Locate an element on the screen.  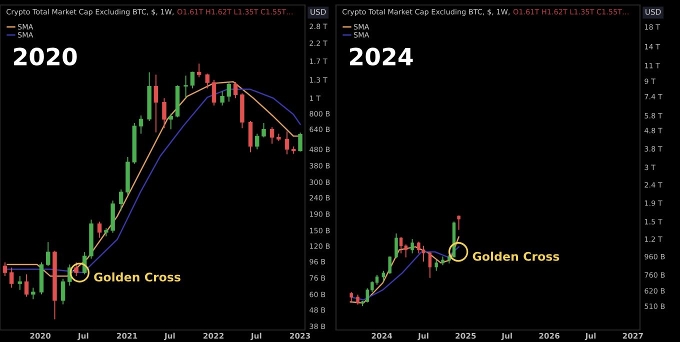
annotation: 2024 is located at coordinates (381, 57).